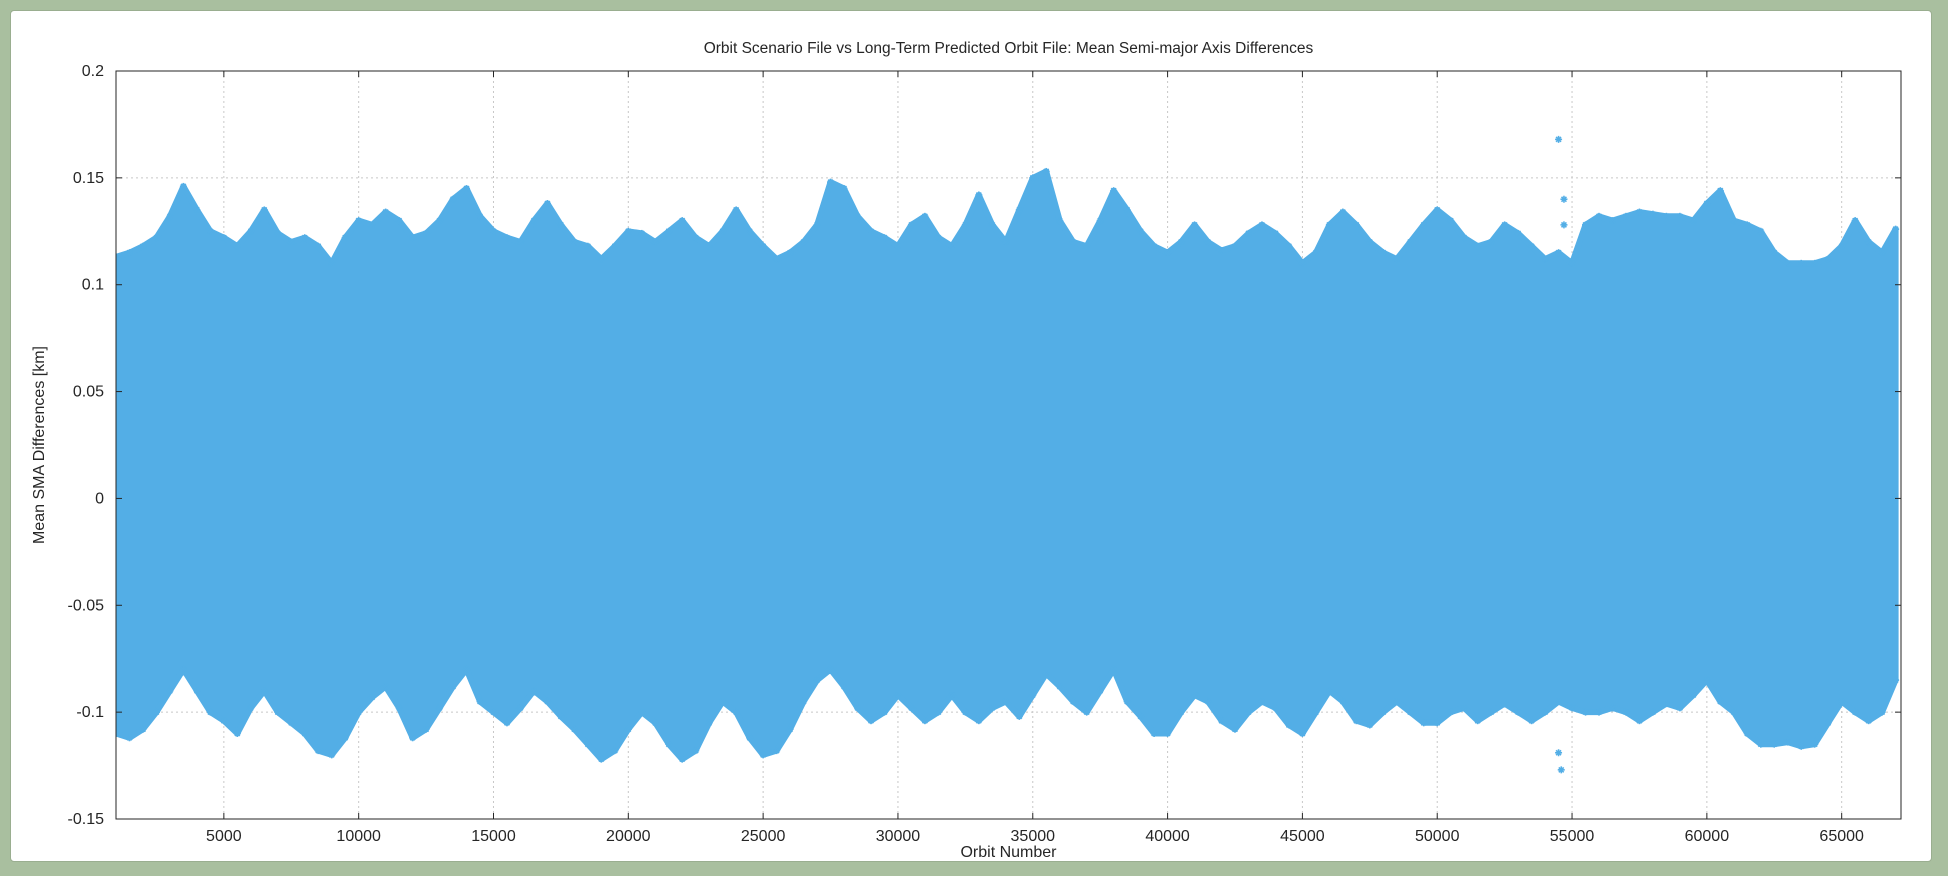 This screenshot has width=1948, height=876. I want to click on x-tick-label: 5000, so click(224, 836).